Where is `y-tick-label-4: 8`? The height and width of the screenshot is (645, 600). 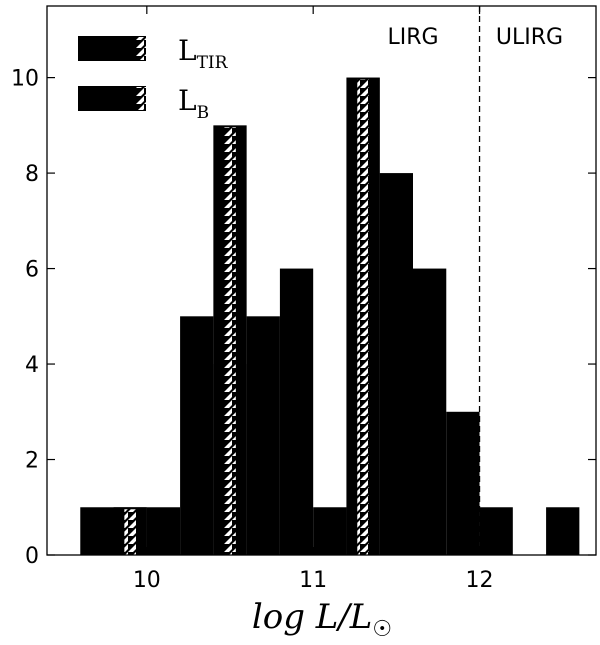 y-tick-label-4: 8 is located at coordinates (32, 174).